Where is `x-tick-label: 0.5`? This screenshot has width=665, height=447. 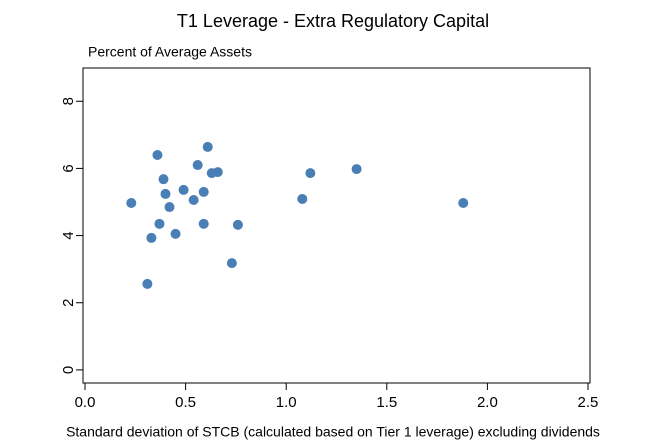
x-tick-label: 0.5 is located at coordinates (185, 402).